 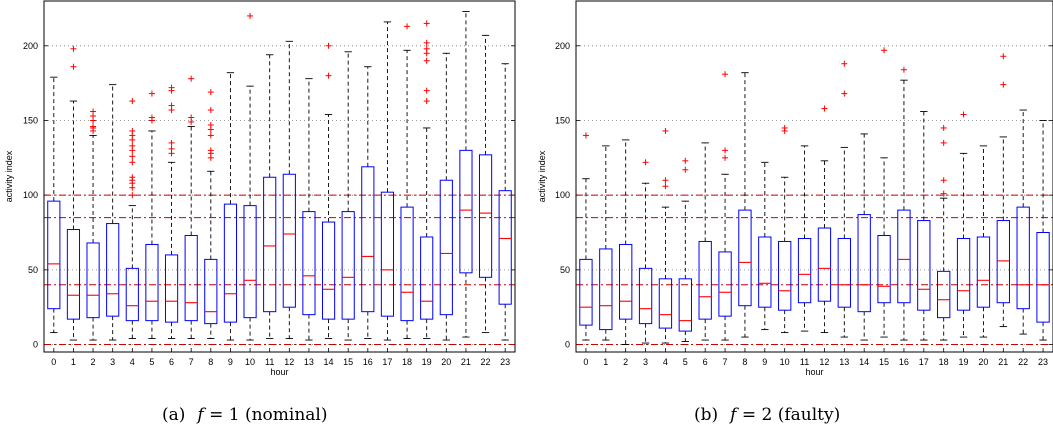 I want to click on x-tick-label: 6, so click(x=705, y=362).